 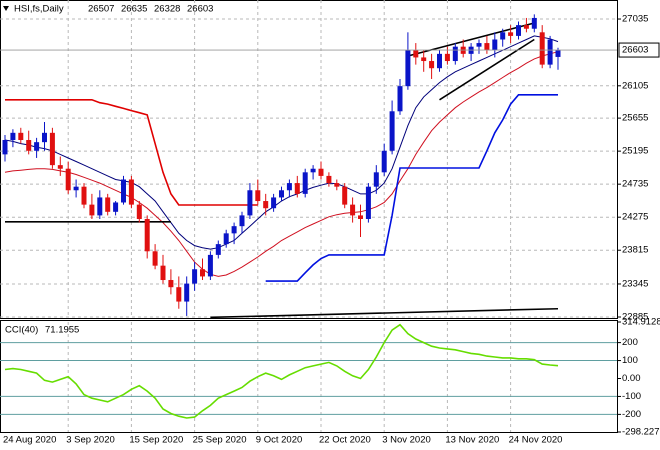 I want to click on y-tick-label: 22885, so click(x=635, y=317).